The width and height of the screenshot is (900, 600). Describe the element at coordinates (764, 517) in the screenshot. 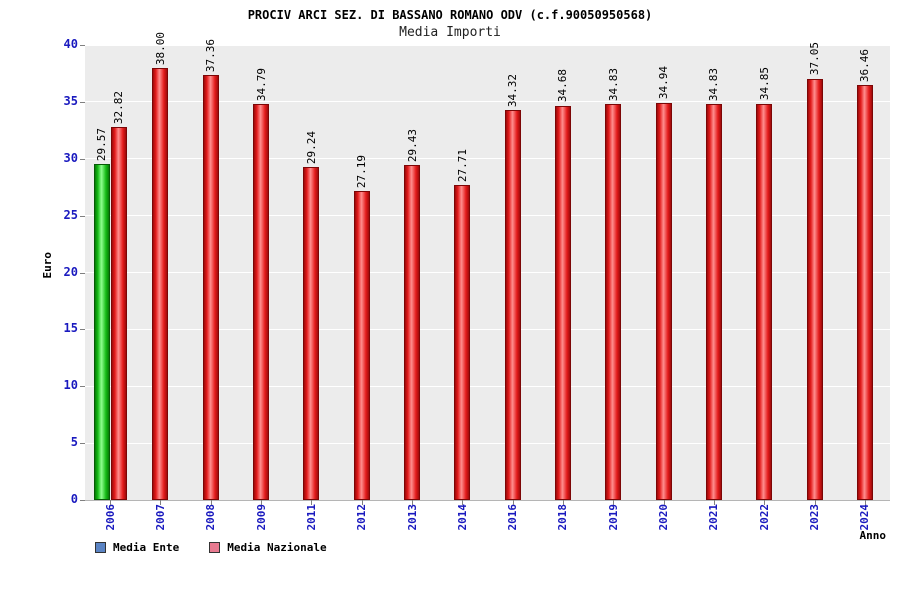

I see `x-tick-label-2022: 2022` at that location.